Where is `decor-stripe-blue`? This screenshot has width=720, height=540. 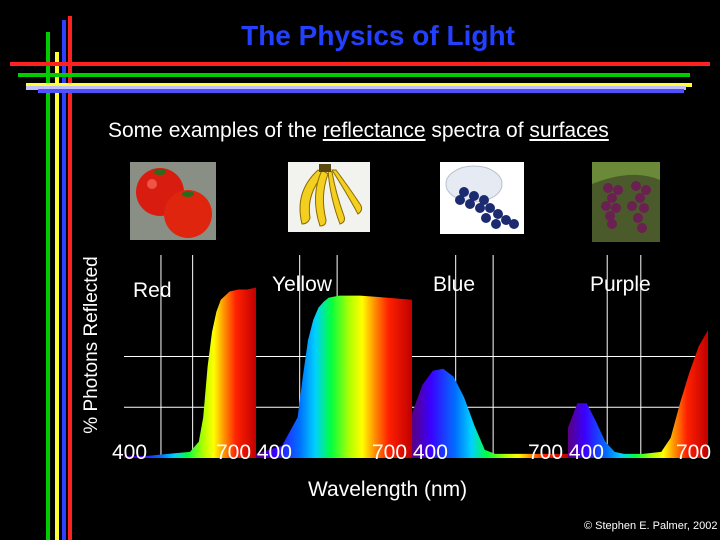 decor-stripe-blue is located at coordinates (64, 280).